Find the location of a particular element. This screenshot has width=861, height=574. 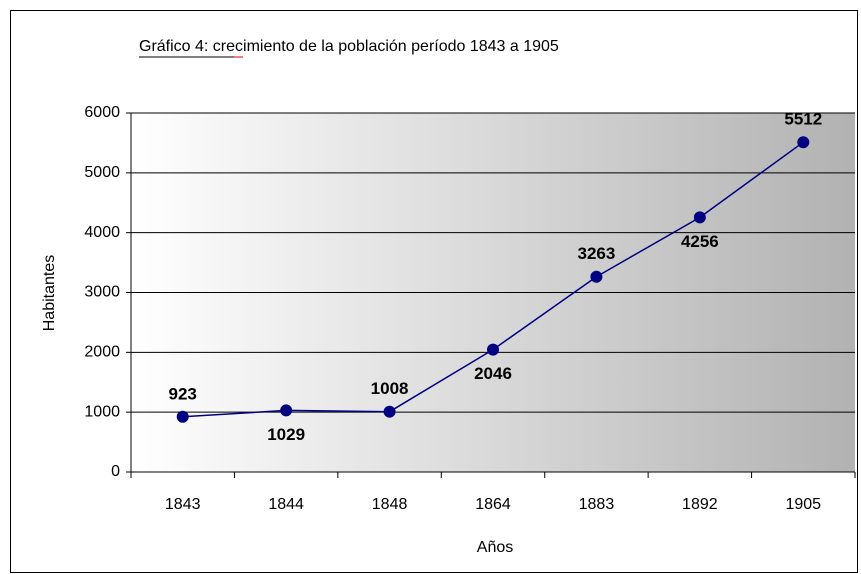

y-tick-label: 4000 is located at coordinates (102, 232).